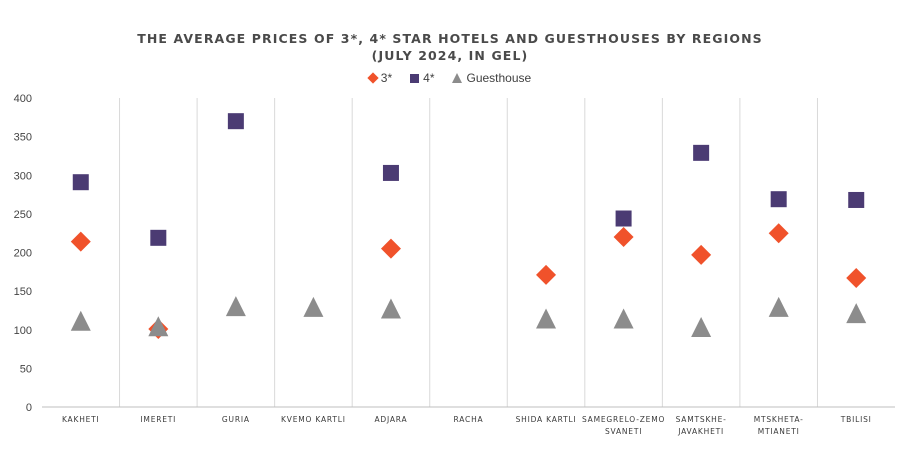 The image size is (900, 450). I want to click on legend-label-guesthouse: Guesthouse, so click(499, 78).